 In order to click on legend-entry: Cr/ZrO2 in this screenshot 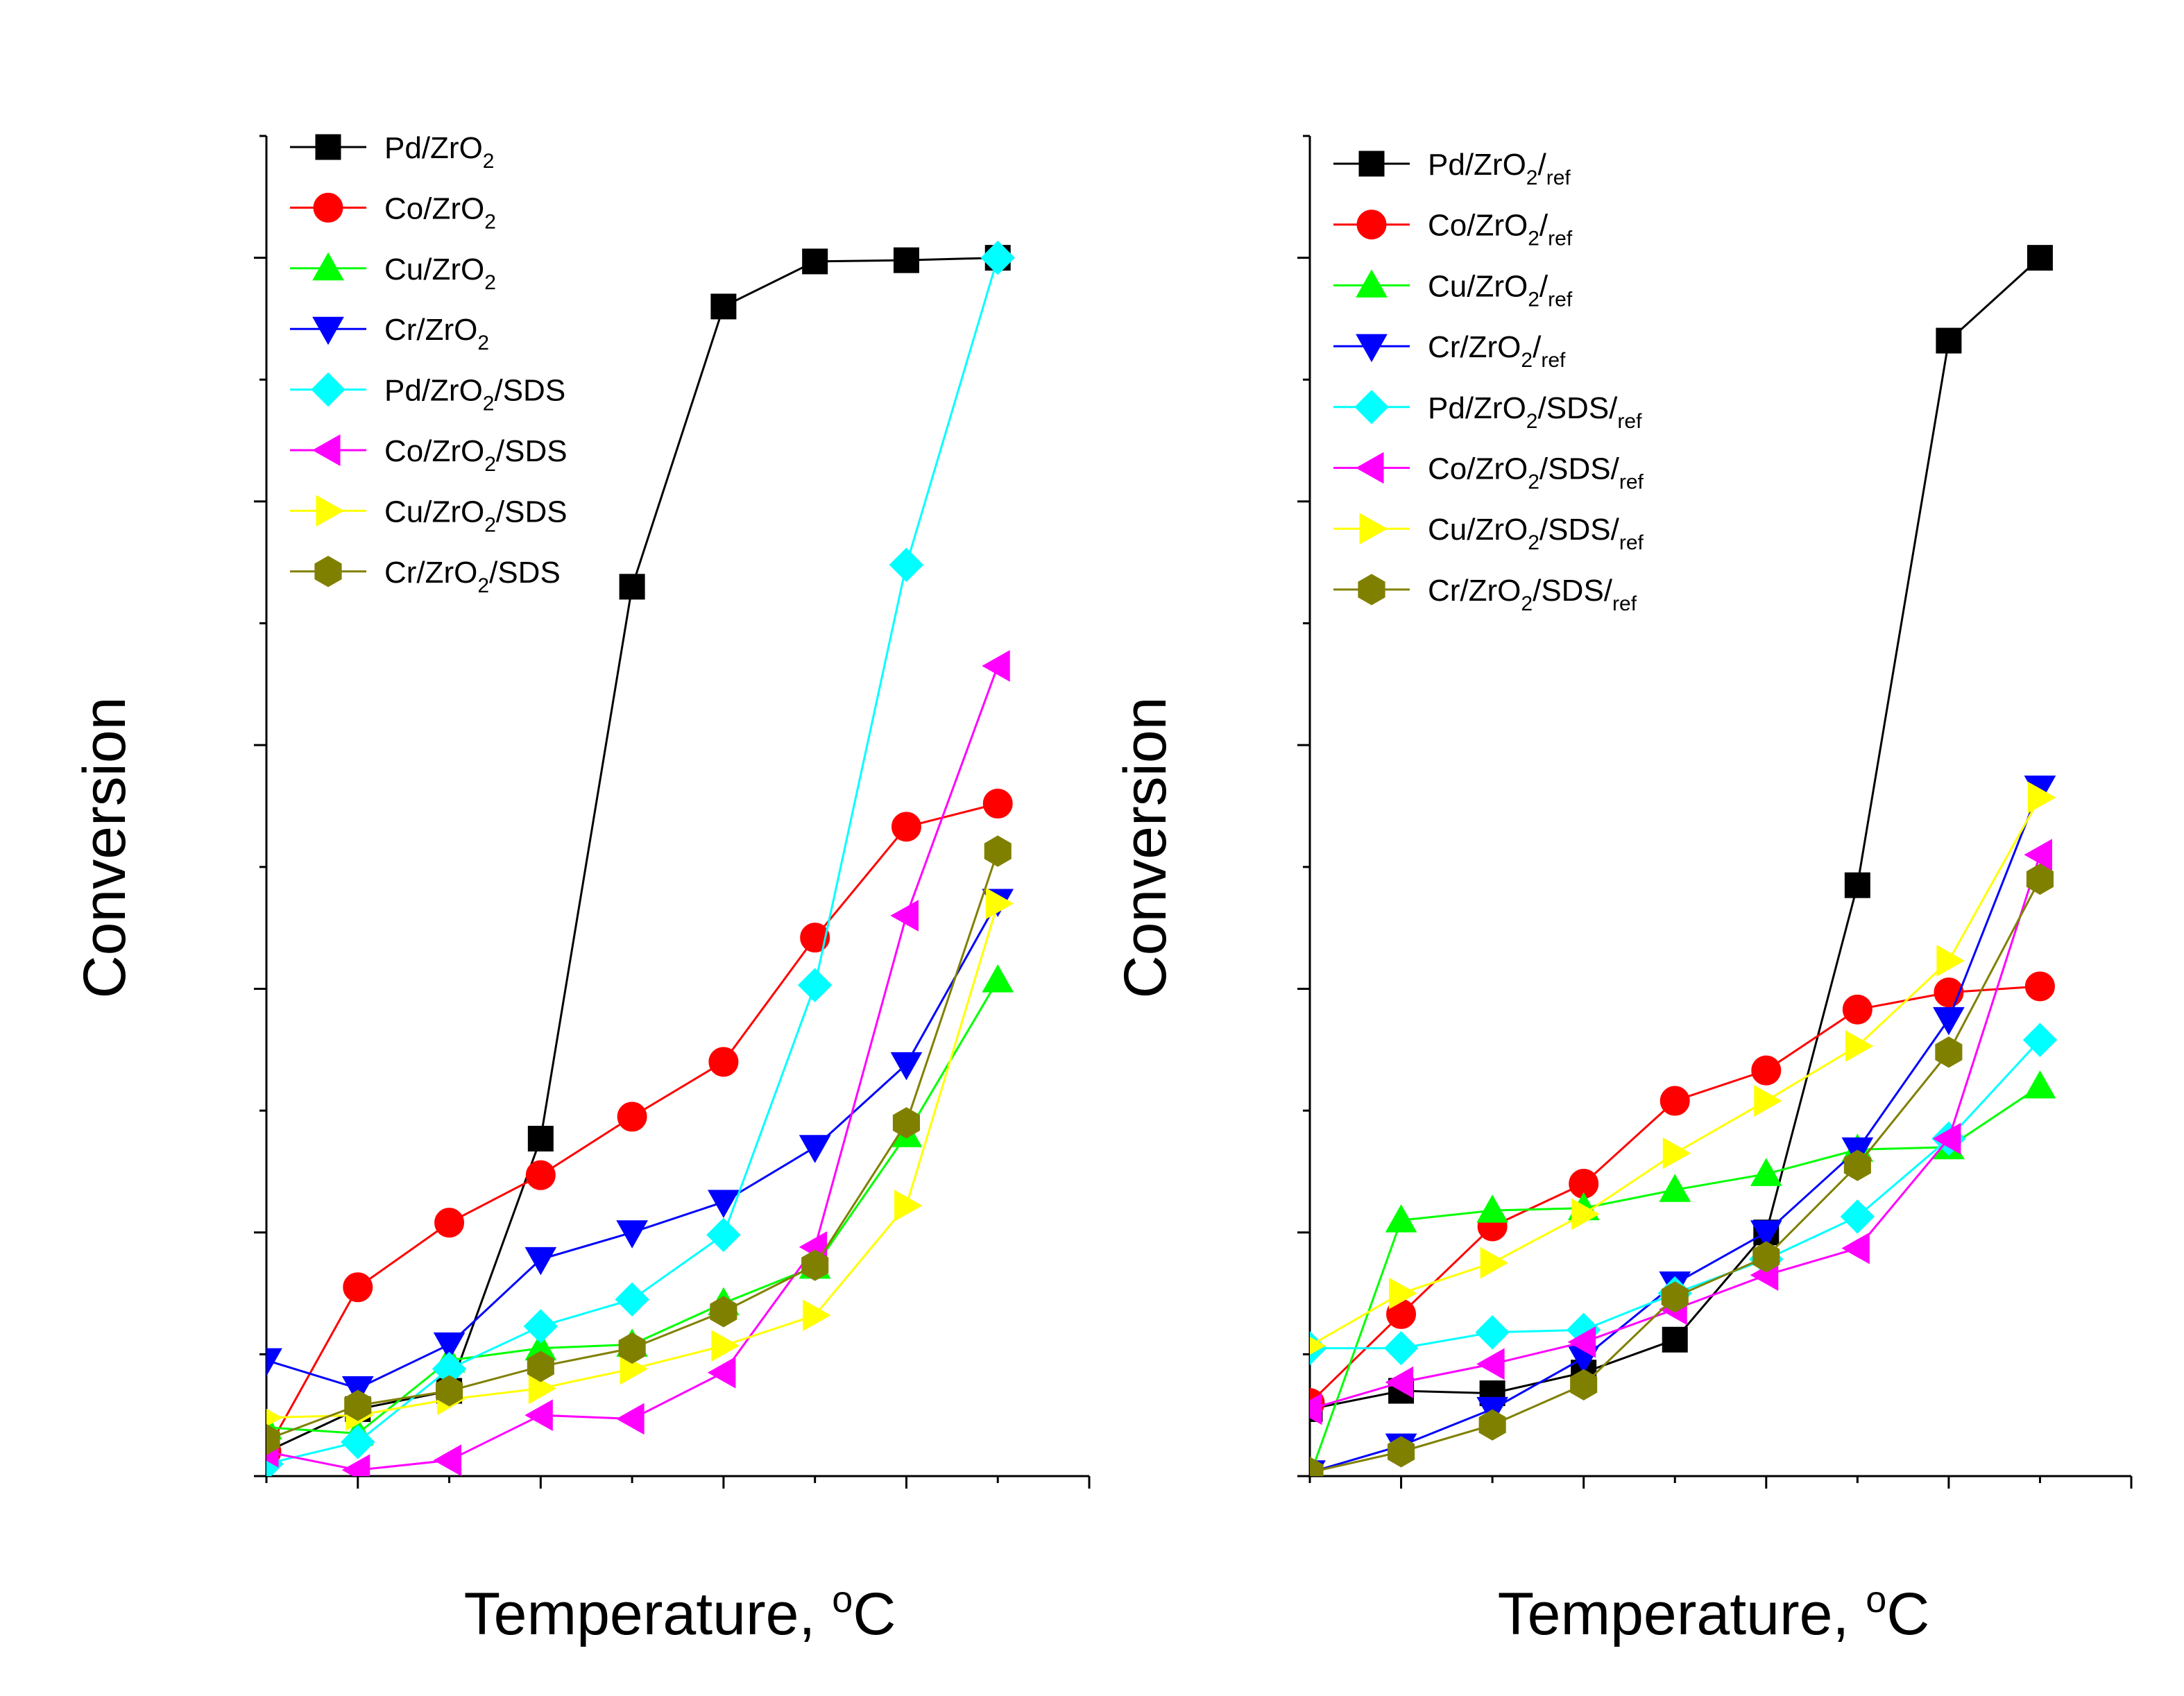, I will do `click(389, 334)`.